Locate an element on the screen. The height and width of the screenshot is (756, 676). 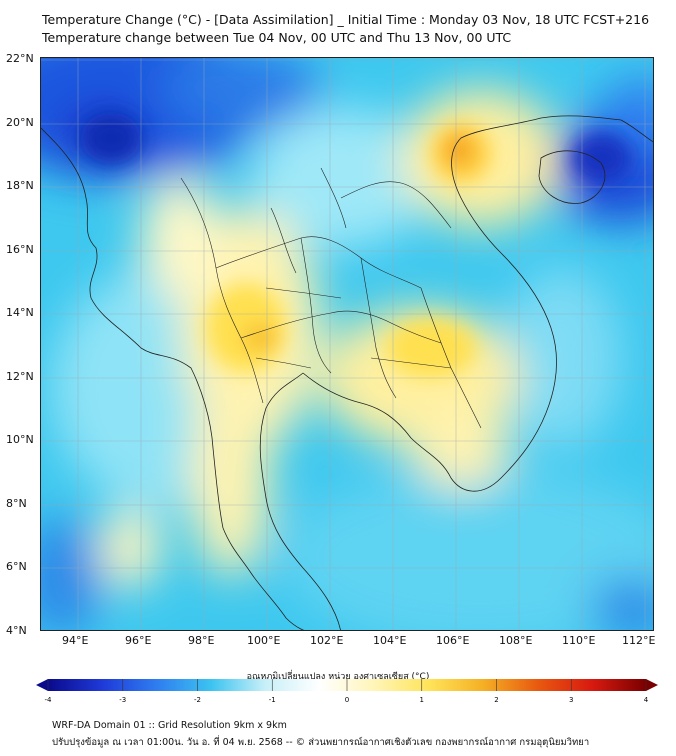
colorbar-tick-label: -1 is located at coordinates (272, 700).